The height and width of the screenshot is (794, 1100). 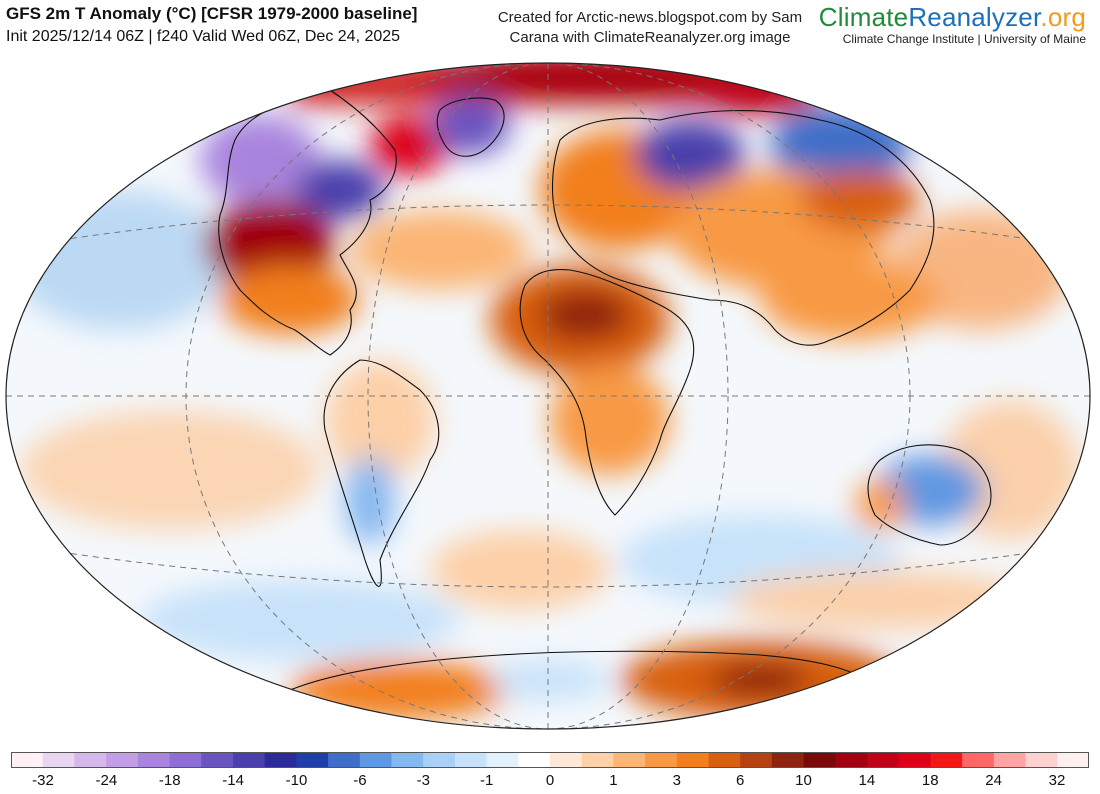 What do you see at coordinates (974, 17) in the screenshot?
I see `brand-logo-part-2: Reanalyzer` at bounding box center [974, 17].